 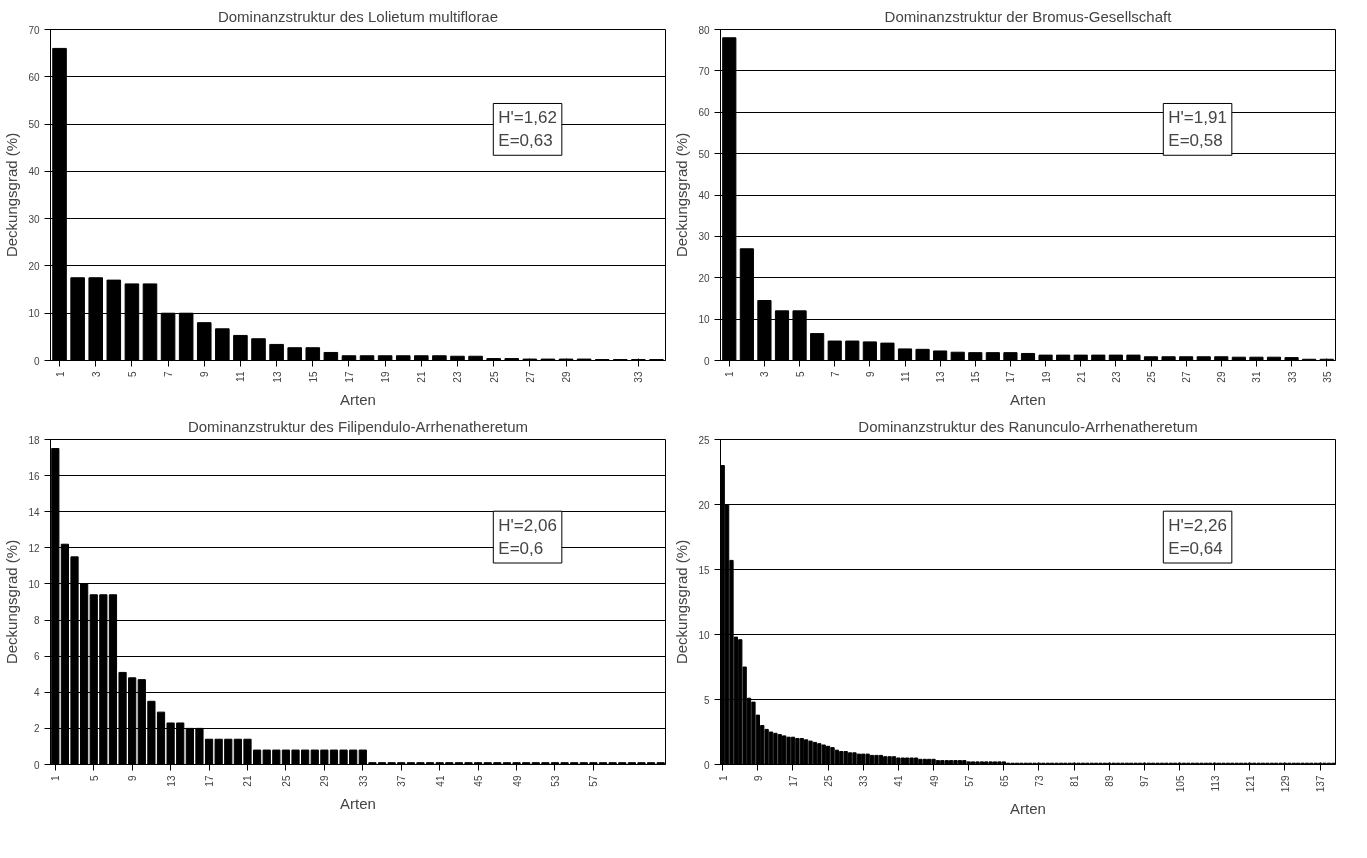 What do you see at coordinates (479, 781) in the screenshot?
I see `x-tick-label: 45` at bounding box center [479, 781].